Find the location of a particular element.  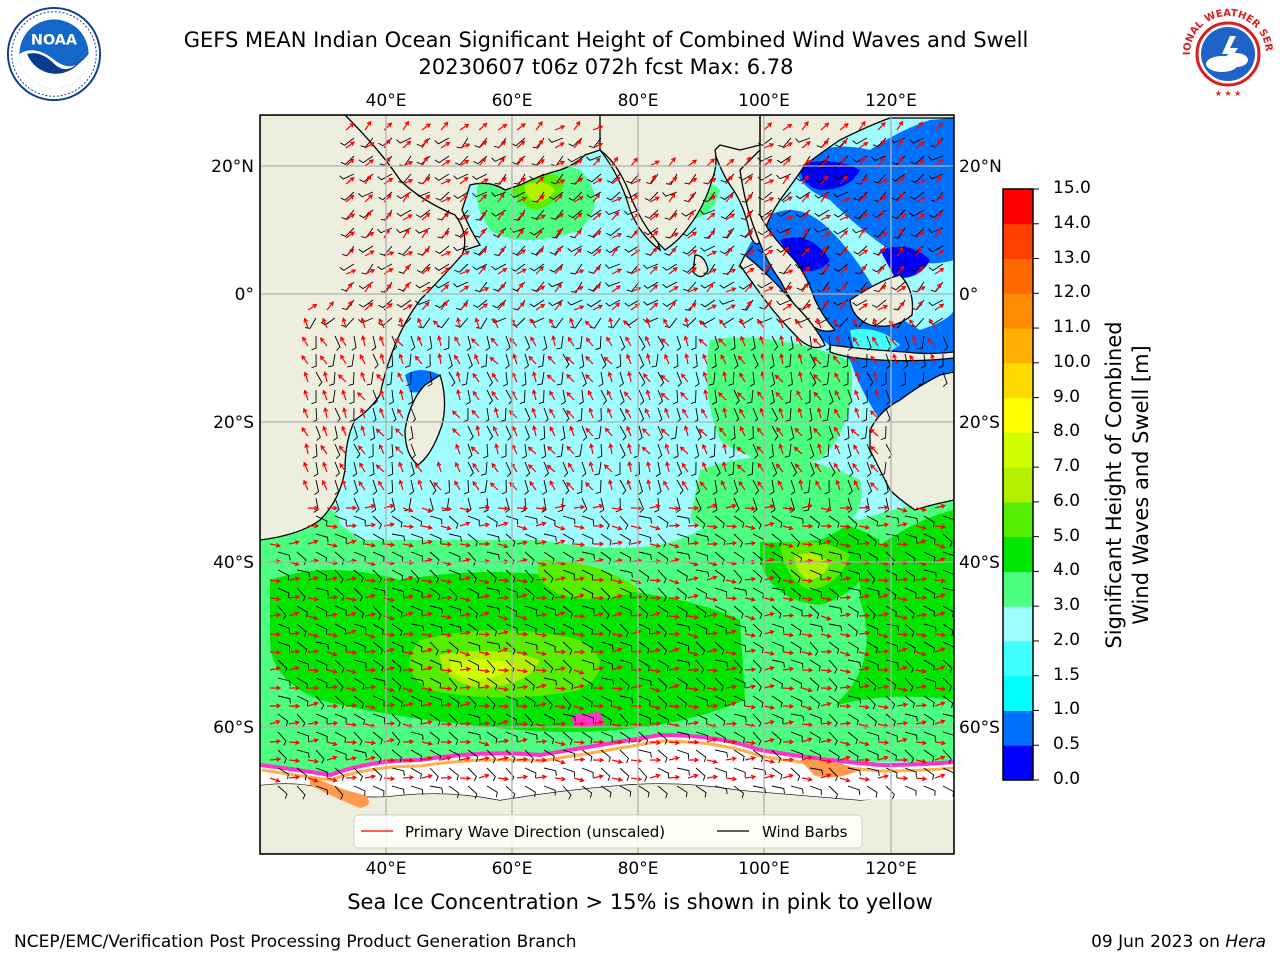

colorbar-swatch is located at coordinates (1018, 554).